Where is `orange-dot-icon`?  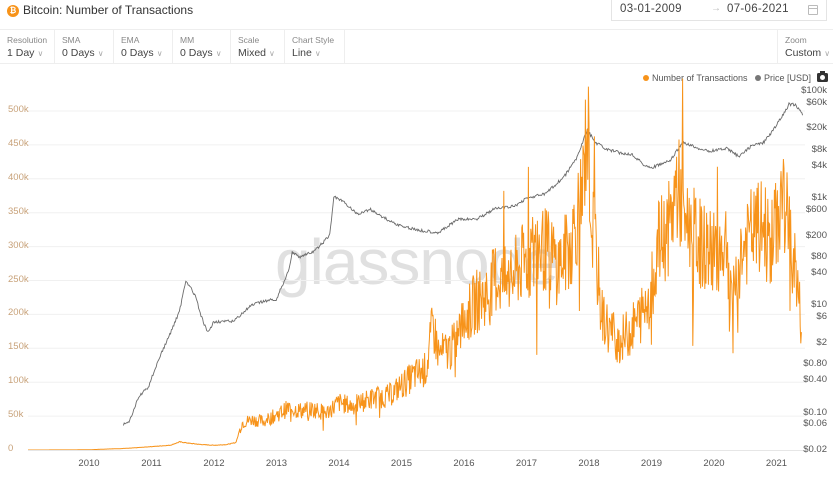
orange-dot-icon is located at coordinates (646, 78).